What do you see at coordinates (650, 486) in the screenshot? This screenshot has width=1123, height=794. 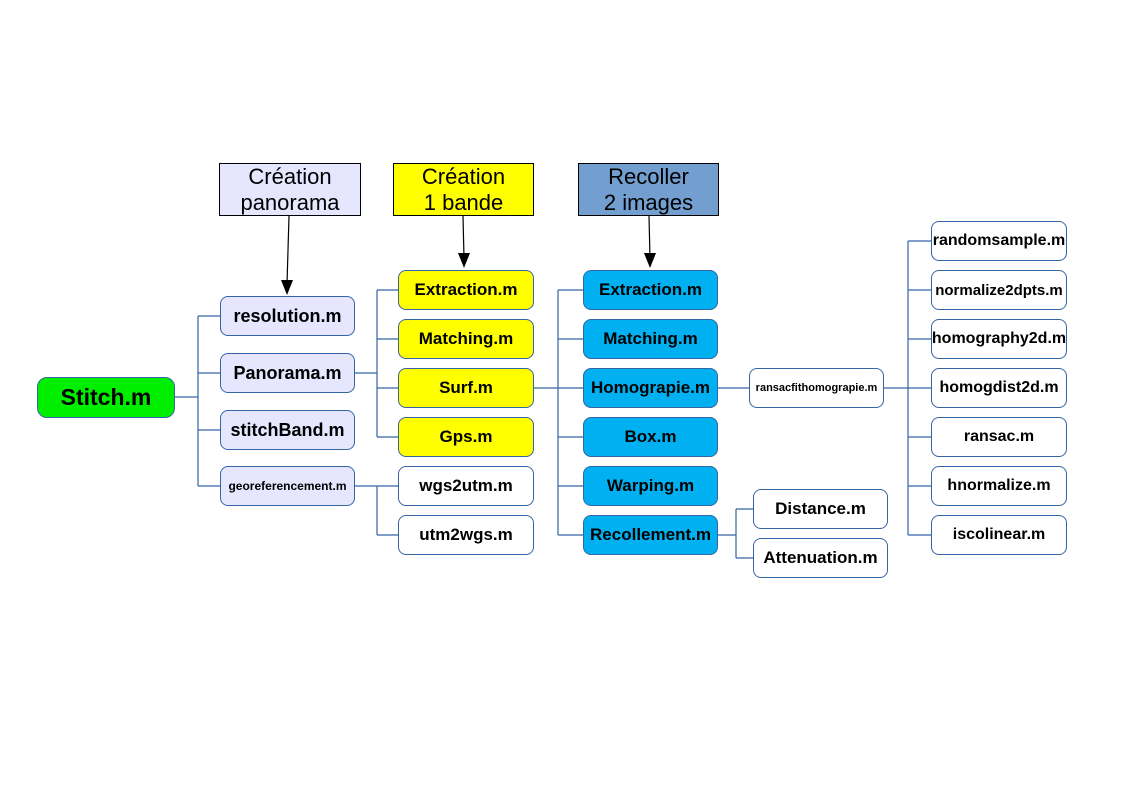 I see `node-warping: Warping.m` at bounding box center [650, 486].